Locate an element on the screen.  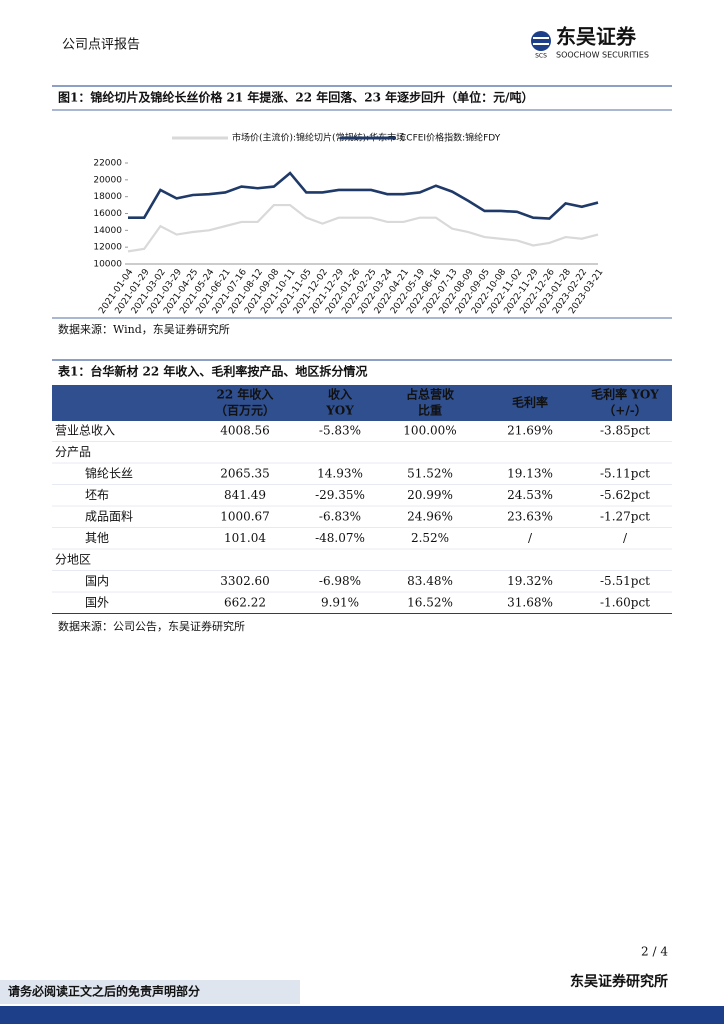
row-label: 国外 is located at coordinates (97, 603).